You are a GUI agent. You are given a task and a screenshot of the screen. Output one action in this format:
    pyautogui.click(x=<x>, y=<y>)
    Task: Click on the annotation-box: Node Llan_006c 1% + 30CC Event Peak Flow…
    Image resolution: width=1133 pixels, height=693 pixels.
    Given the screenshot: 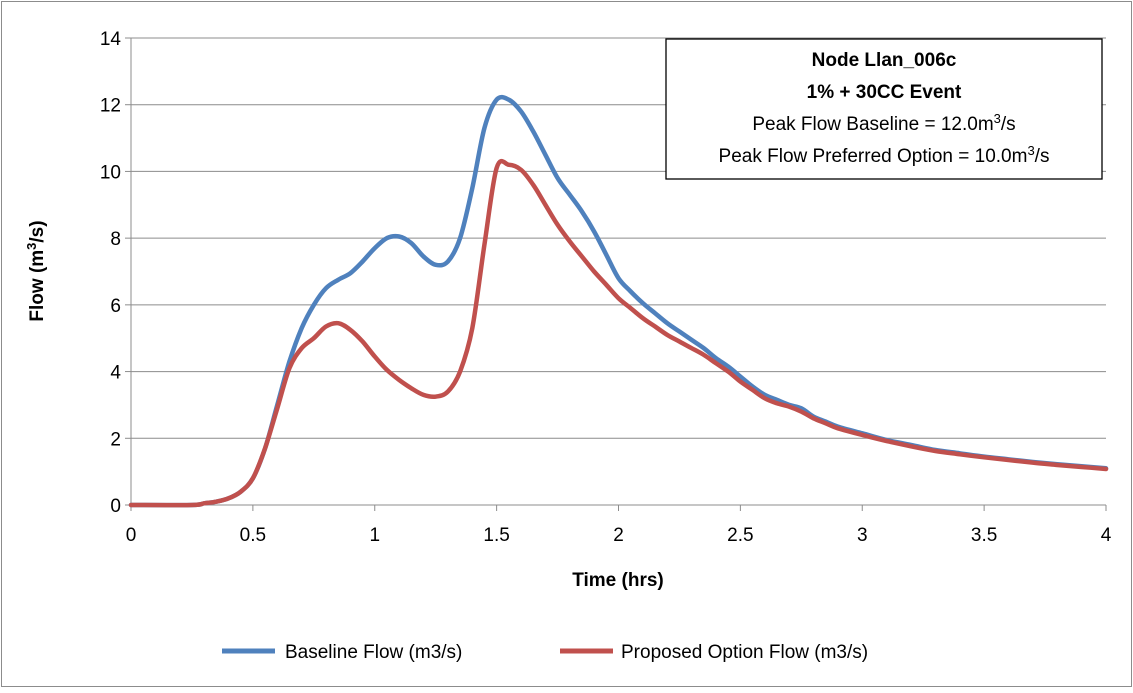 What is the action you would take?
    pyautogui.click(x=884, y=109)
    